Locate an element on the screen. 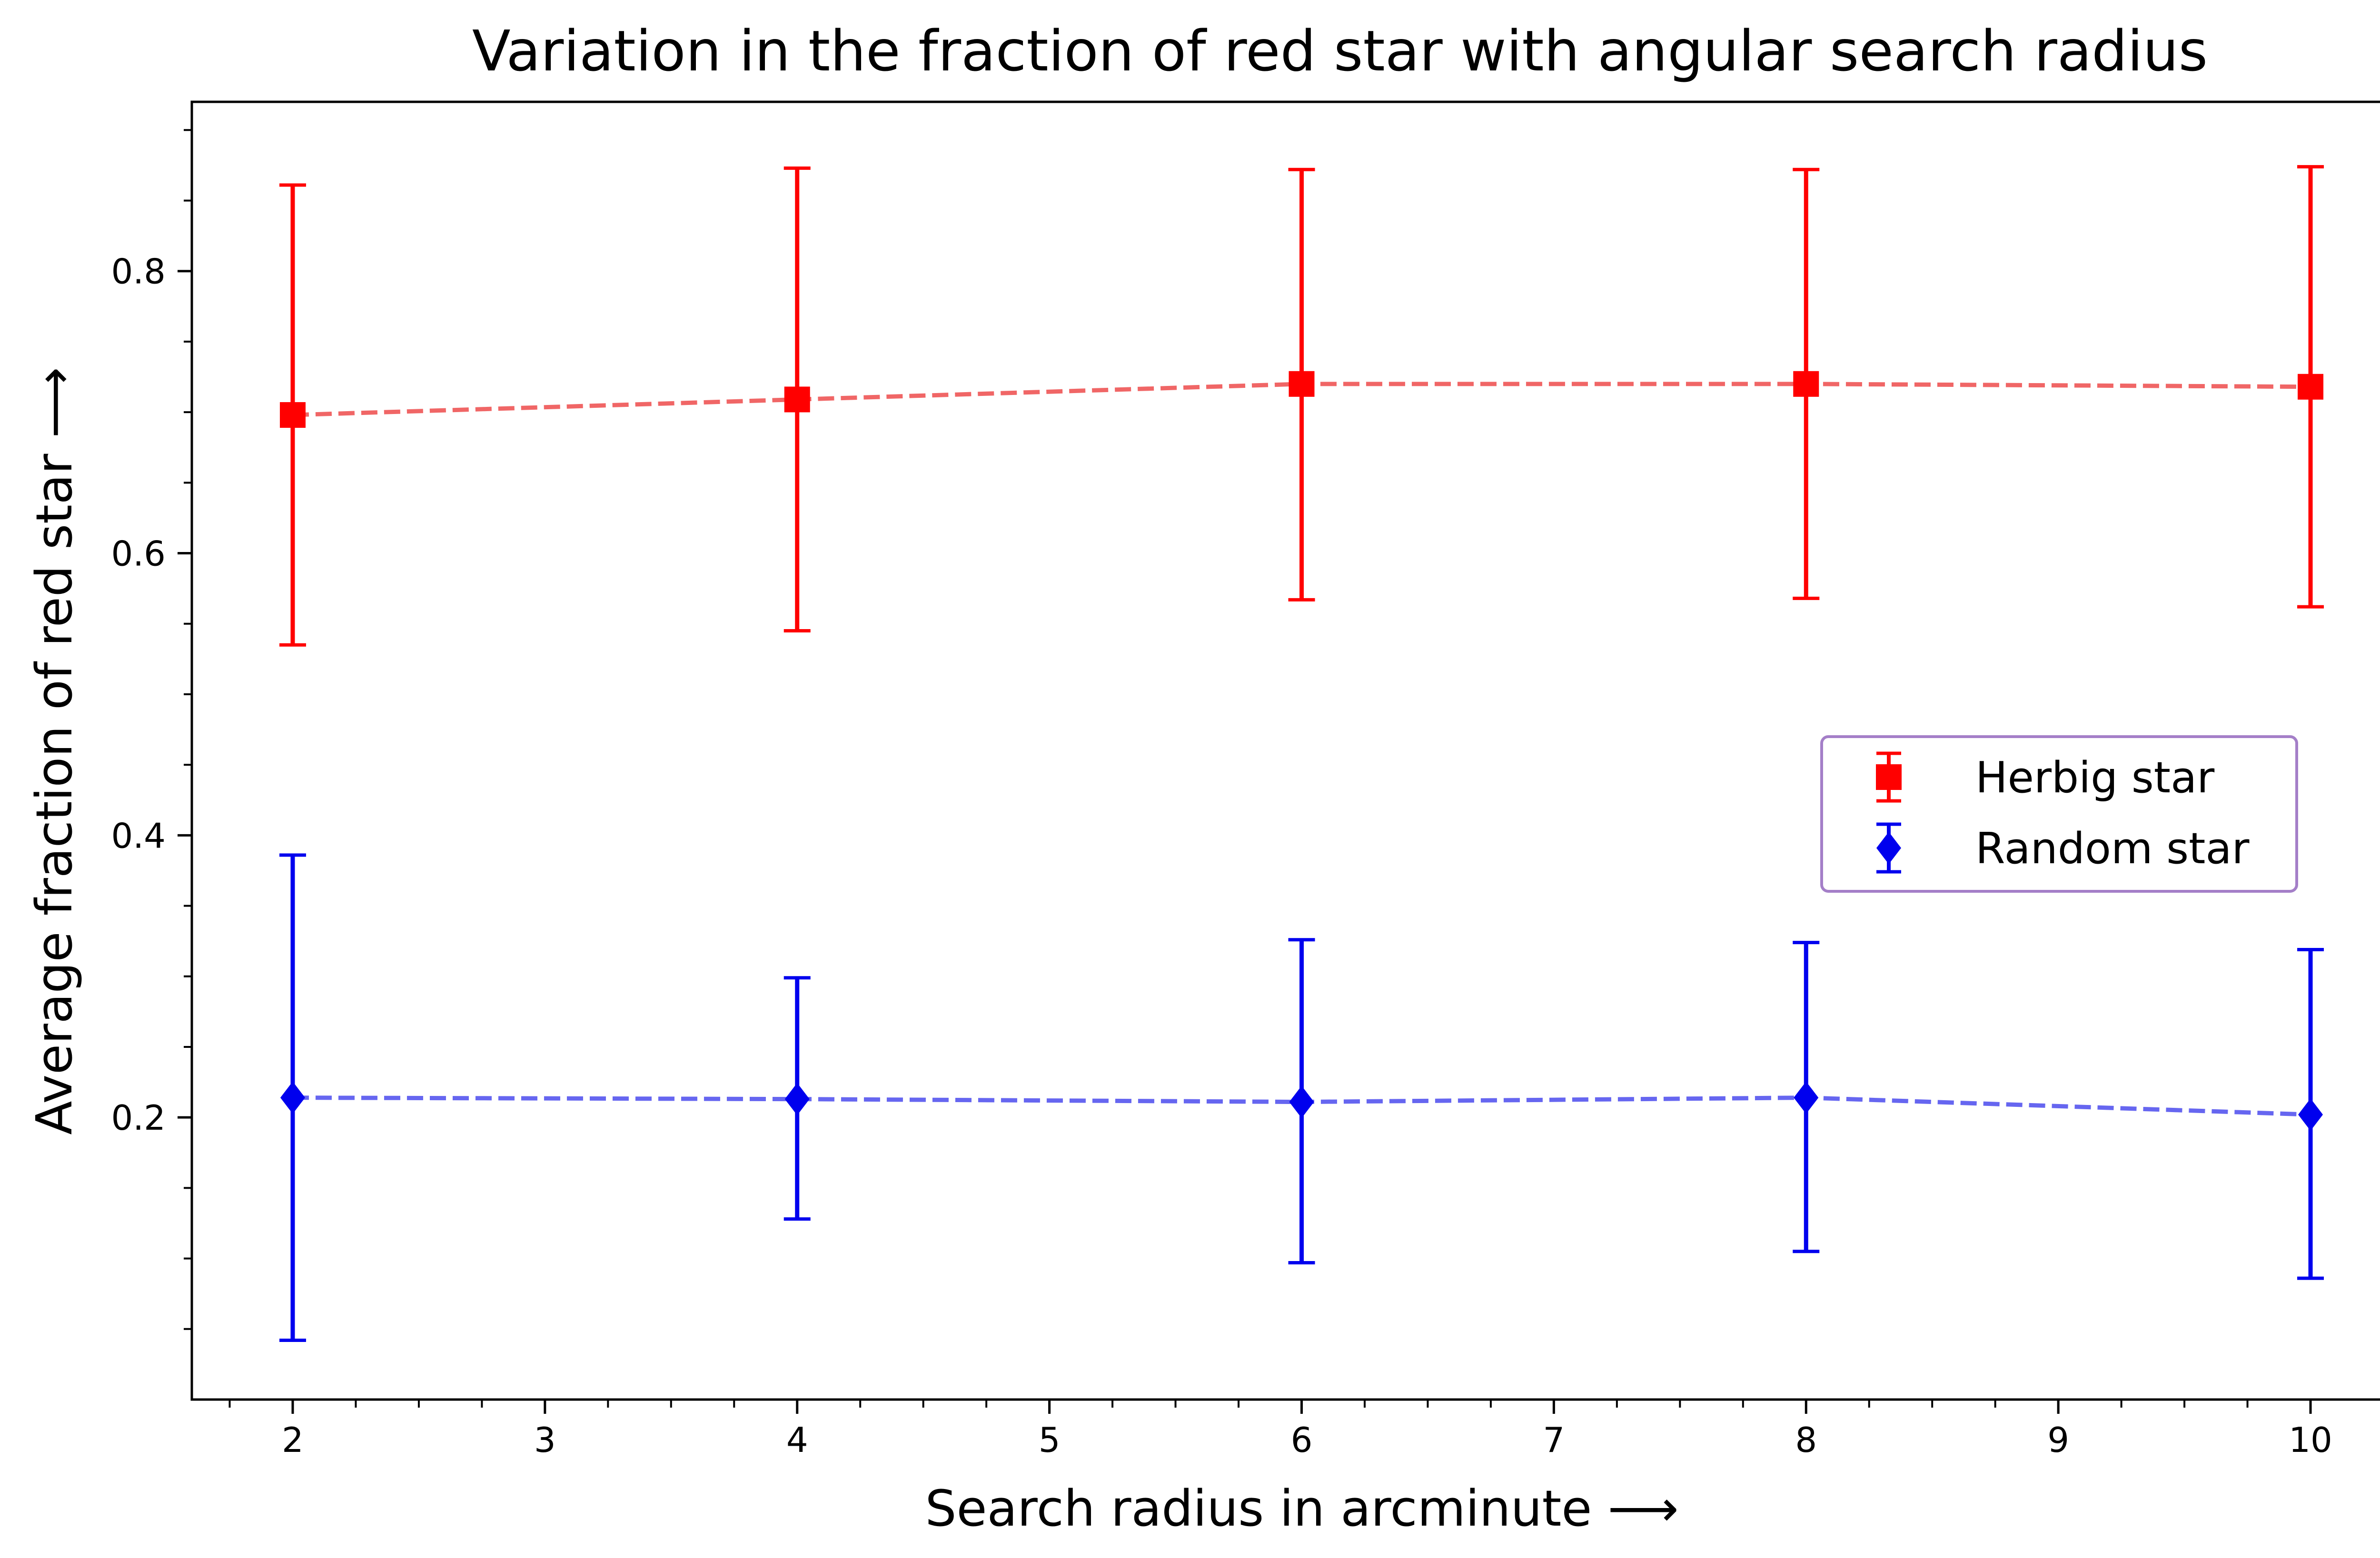 The width and height of the screenshot is (2380, 1558). legend-item-herbig-star: Herbig star is located at coordinates (2045, 777).